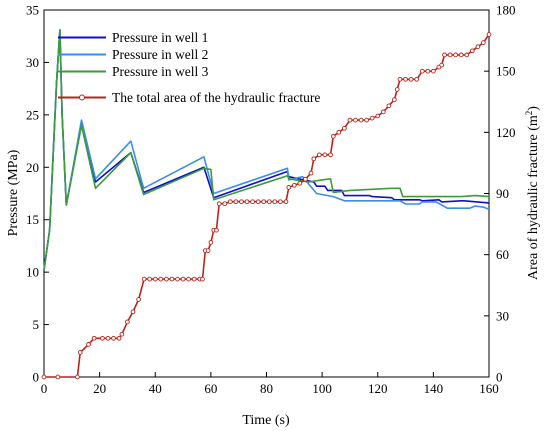  What do you see at coordinates (216, 97) in the screenshot?
I see `legend-label-4: The total area of the hydraulic fracture` at bounding box center [216, 97].